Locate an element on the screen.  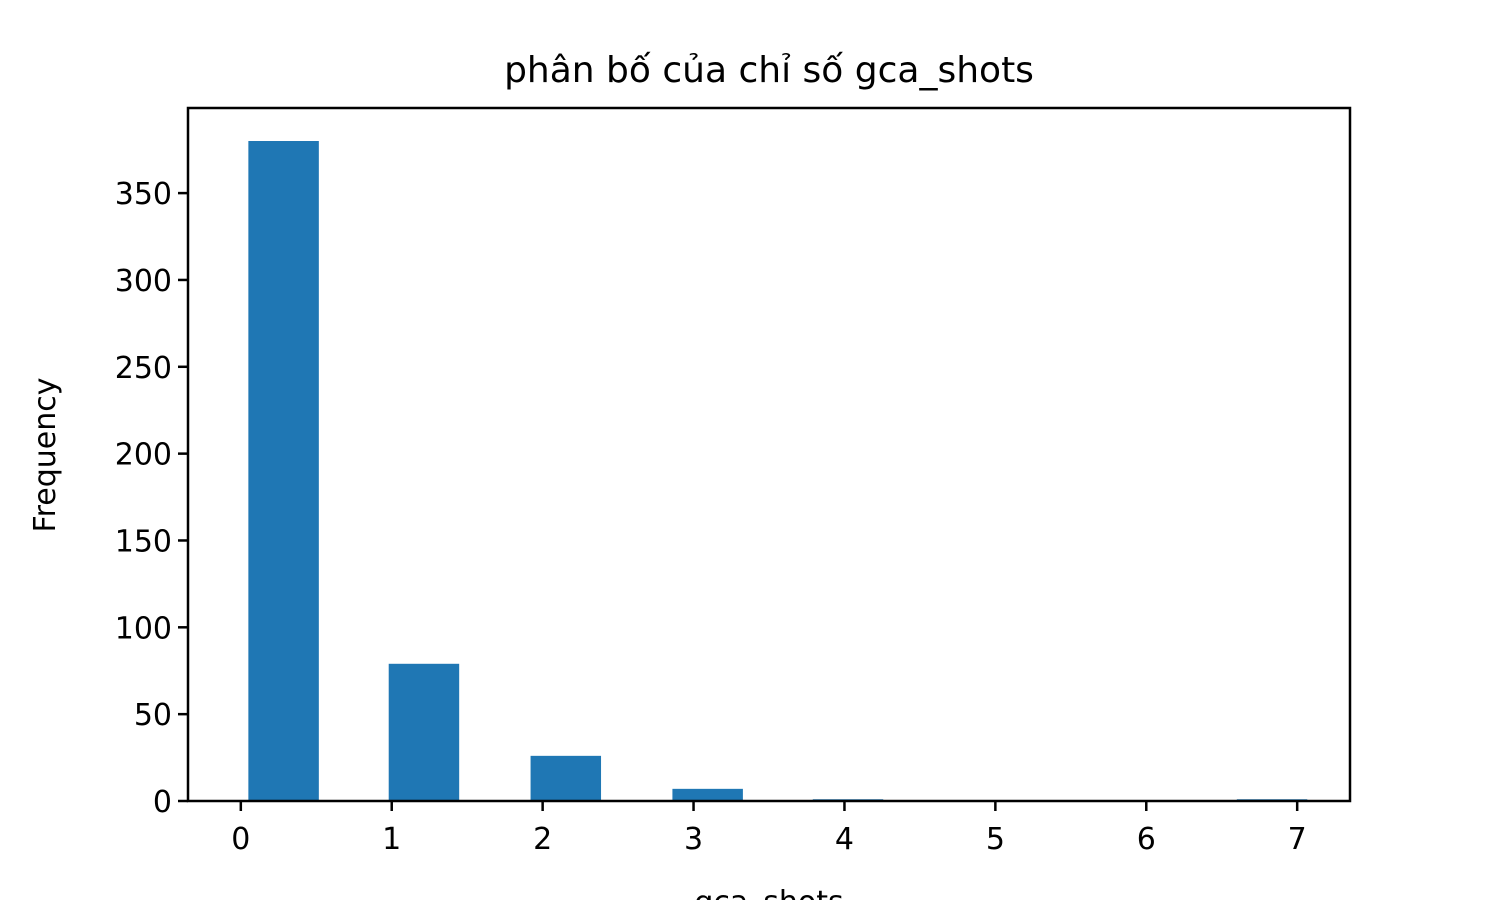
x-tick-label-2: 2 is located at coordinates (542, 839).